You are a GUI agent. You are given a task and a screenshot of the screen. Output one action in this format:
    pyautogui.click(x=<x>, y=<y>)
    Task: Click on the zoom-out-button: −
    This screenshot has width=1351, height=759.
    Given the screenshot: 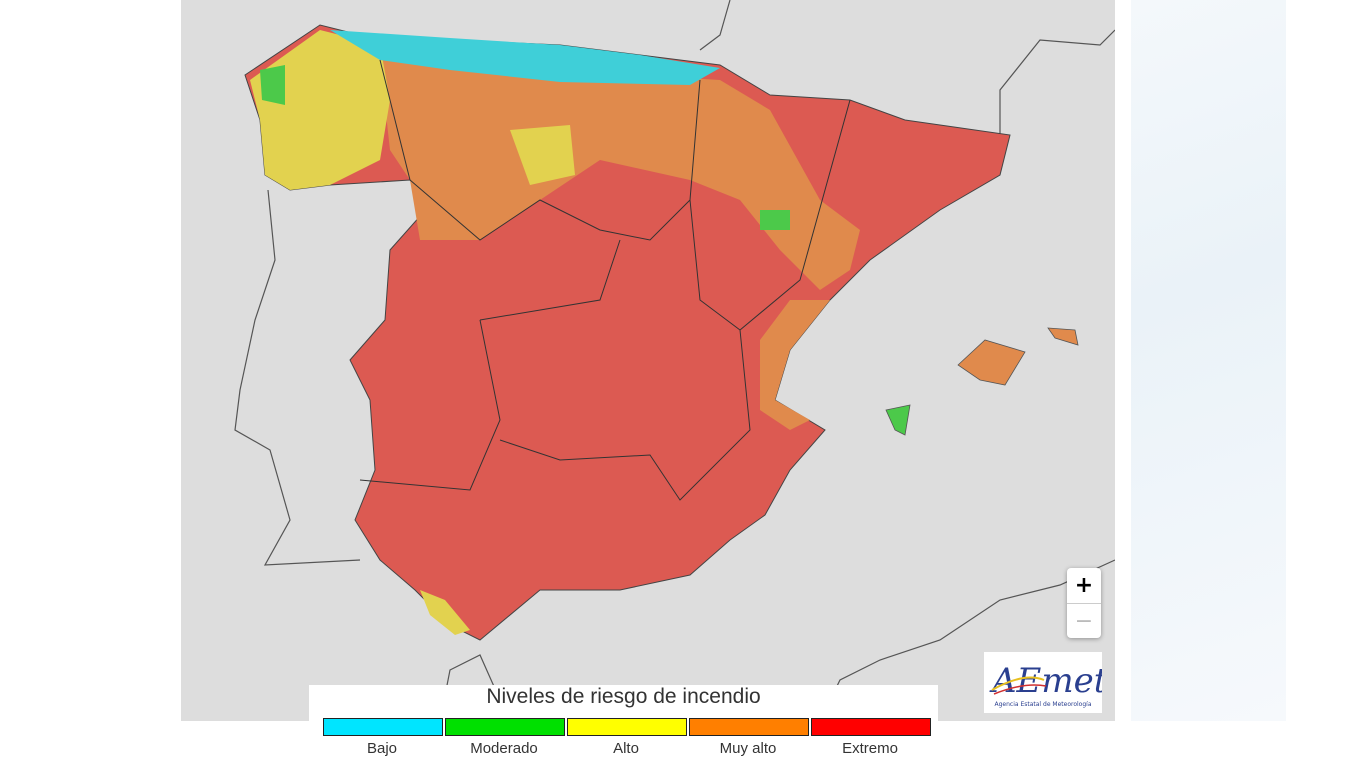 What is the action you would take?
    pyautogui.click(x=1084, y=621)
    